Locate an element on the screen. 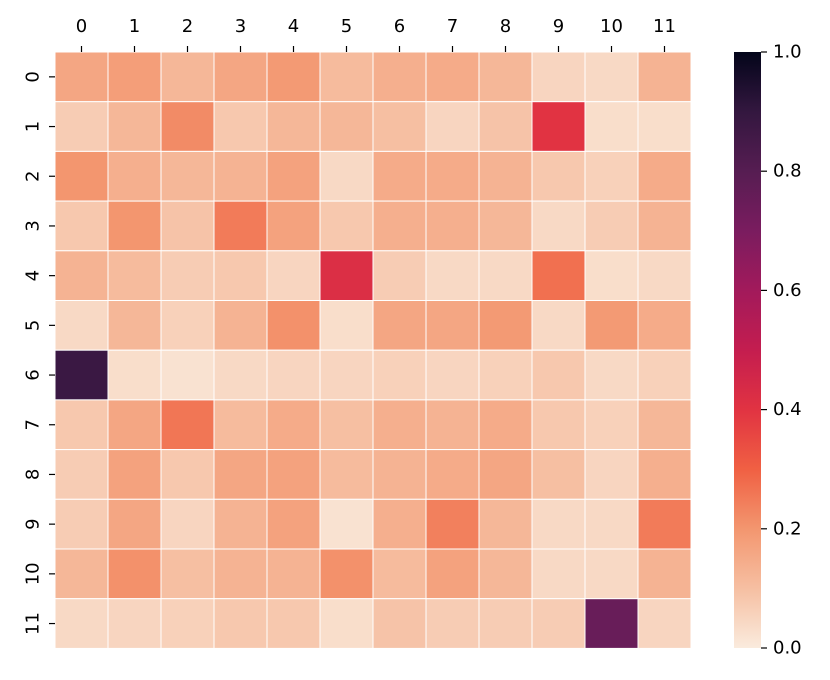 The image size is (830, 680). y-tick-label: 11 is located at coordinates (33, 623).